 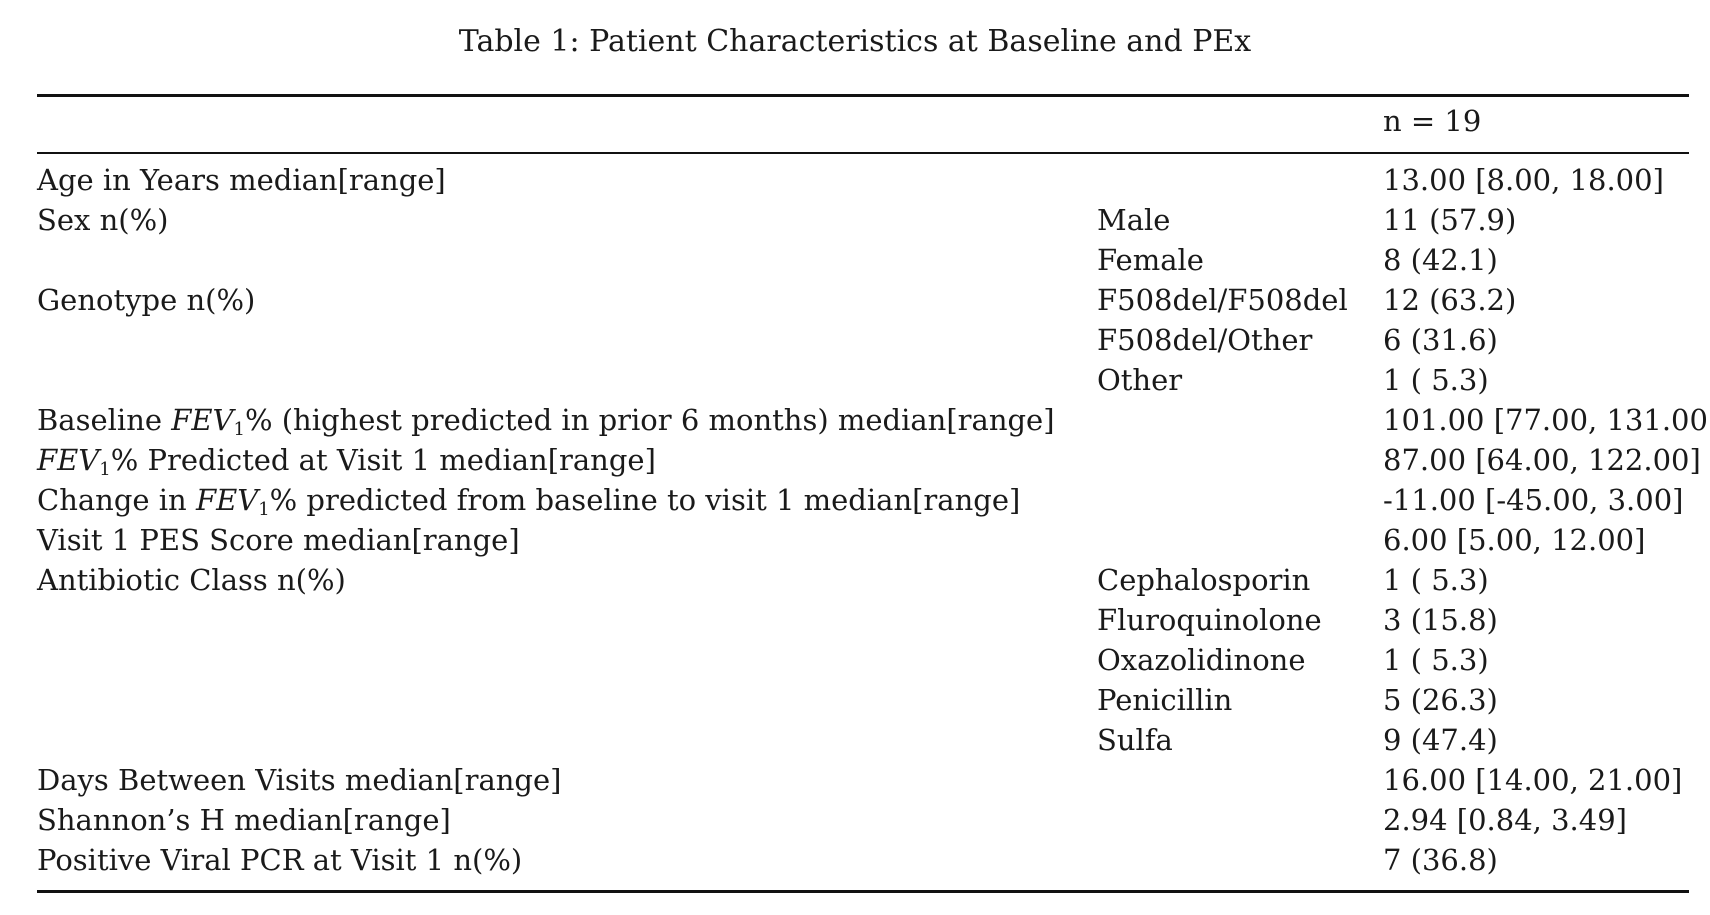 I want to click on row-value: 7 (36.8), so click(x=1440, y=860).